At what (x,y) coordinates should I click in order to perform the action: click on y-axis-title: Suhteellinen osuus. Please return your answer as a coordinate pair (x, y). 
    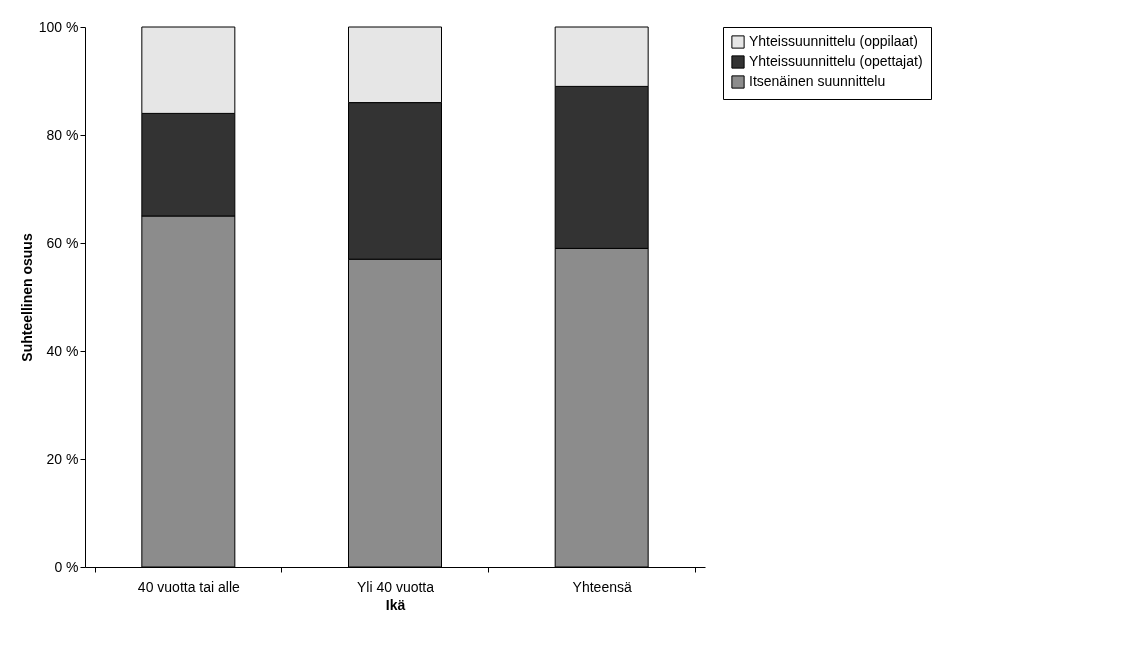
    Looking at the image, I should click on (26, 297).